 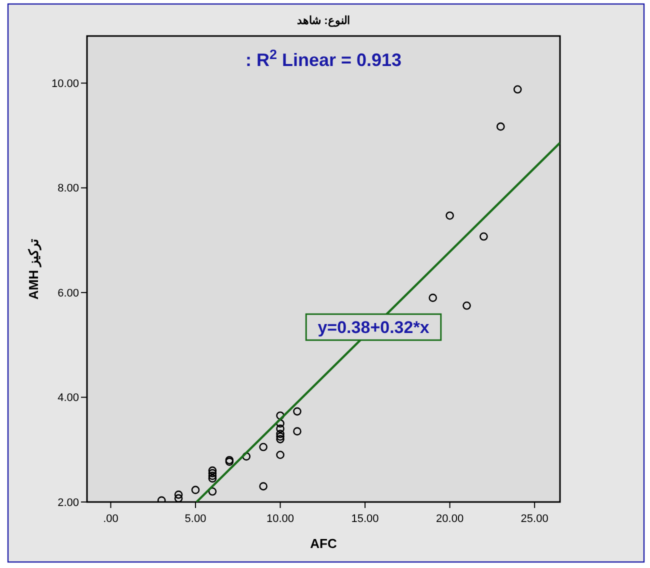 I want to click on x-tick-label: 20.00, so click(x=450, y=519).